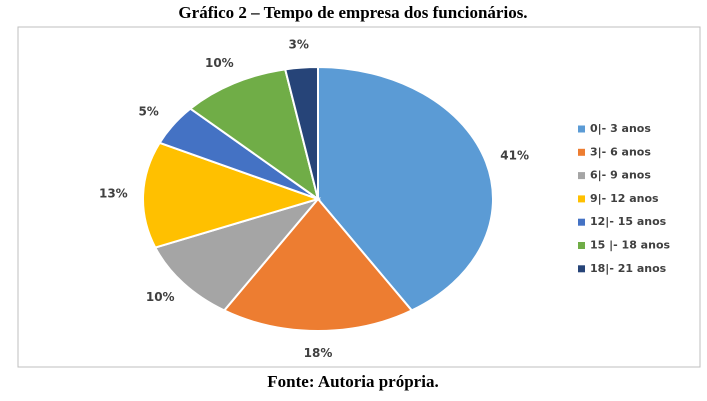 The height and width of the screenshot is (401, 707). I want to click on data-label: 41%, so click(514, 155).